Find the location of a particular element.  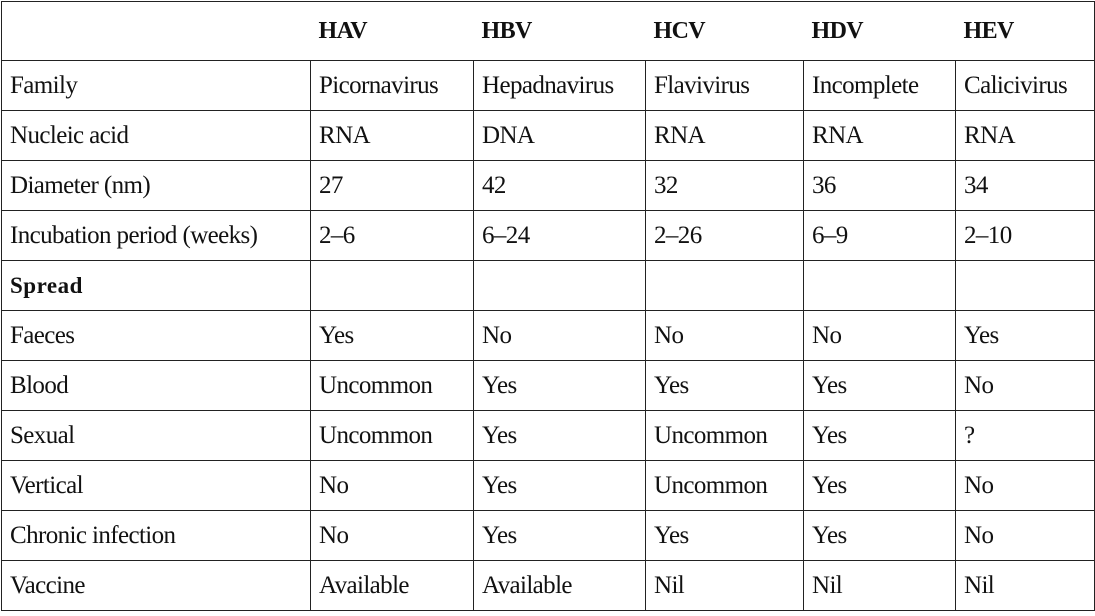

table-cell: Hepadnavirus is located at coordinates (559, 85).